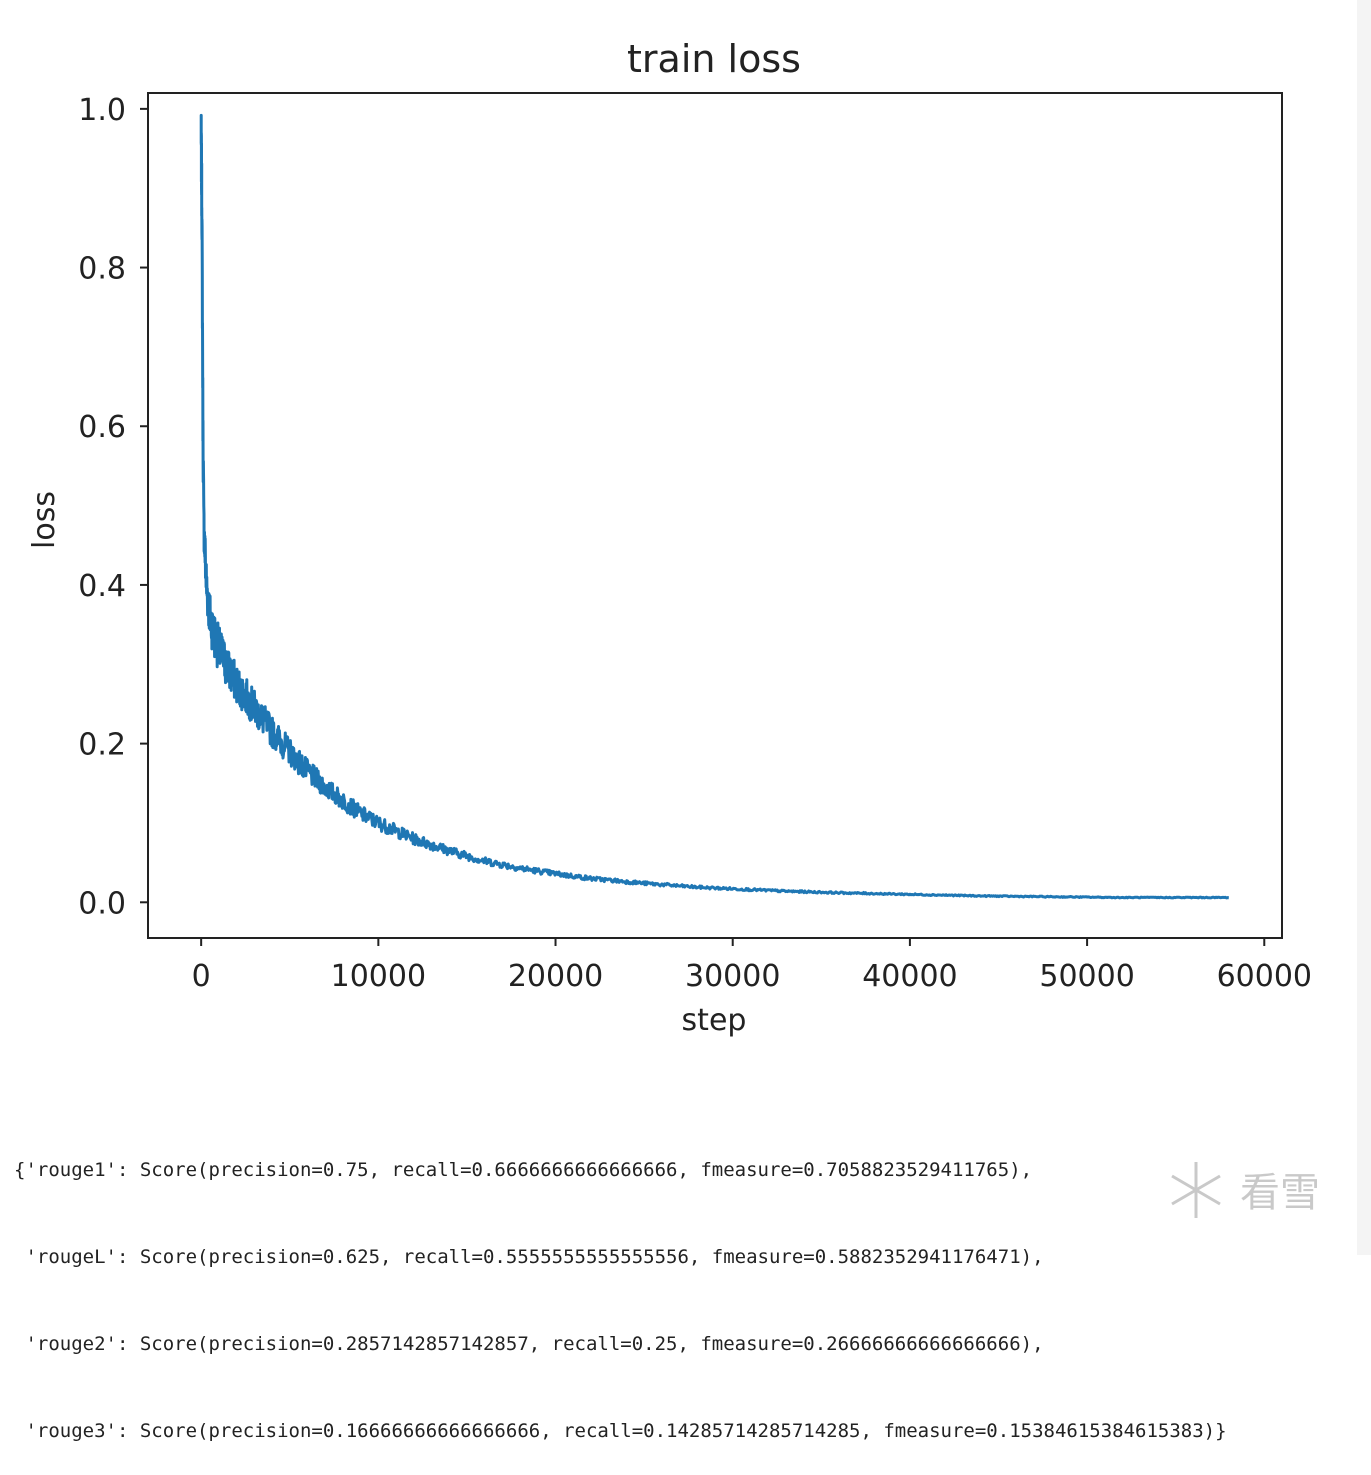  I want to click on x-axis-label: step, so click(714, 1020).